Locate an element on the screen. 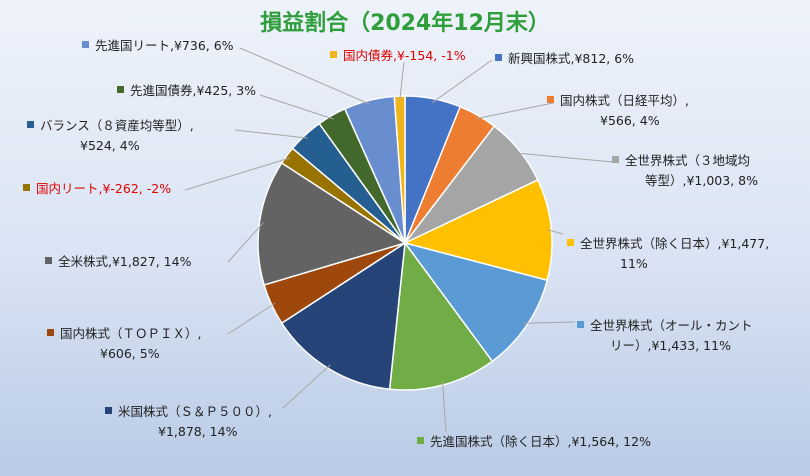 The width and height of the screenshot is (810, 476). data-label-0: 新興国株式,¥812, 6% is located at coordinates (571, 58).